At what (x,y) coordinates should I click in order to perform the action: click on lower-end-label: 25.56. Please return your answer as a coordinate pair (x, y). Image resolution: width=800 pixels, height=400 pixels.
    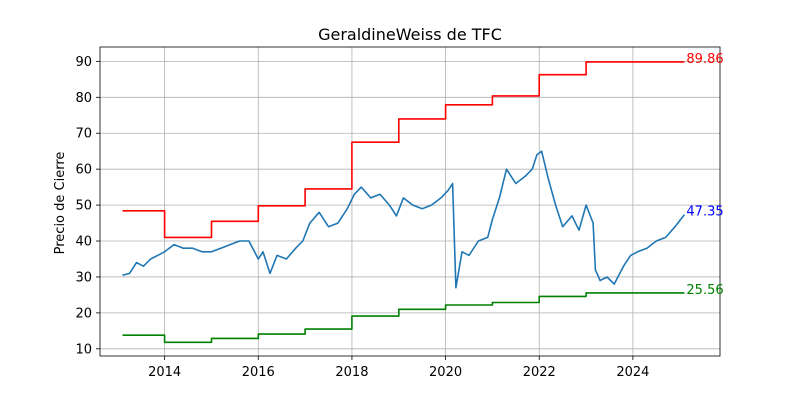
    Looking at the image, I should click on (704, 290).